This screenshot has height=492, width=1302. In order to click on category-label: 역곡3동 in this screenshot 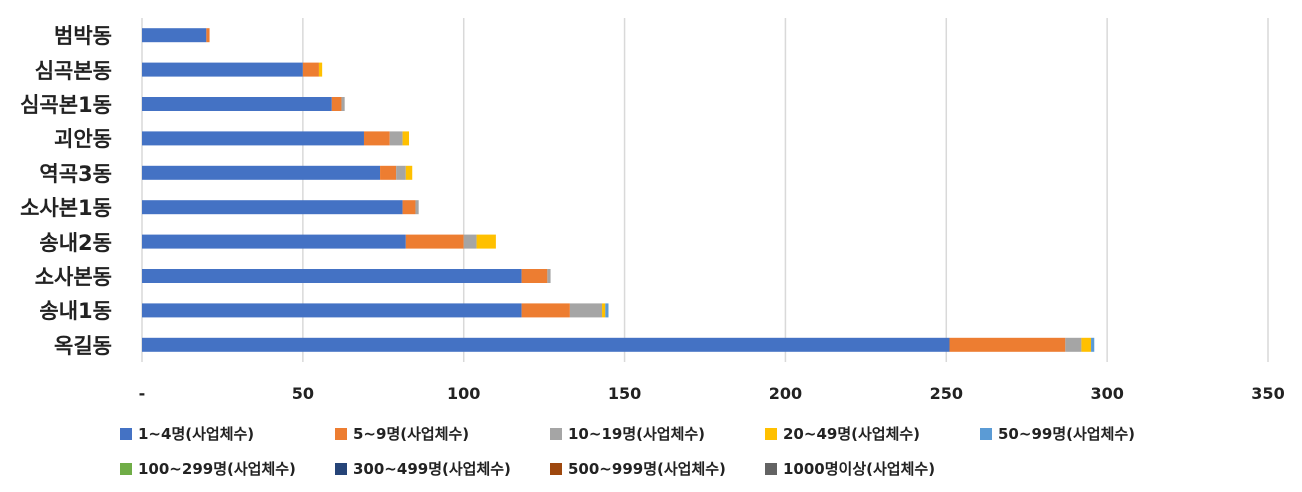, I will do `click(75, 173)`.